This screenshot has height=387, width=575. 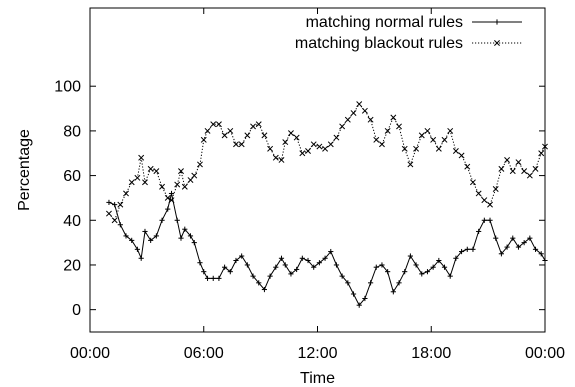 I want to click on legend-markers, so click(x=497, y=32).